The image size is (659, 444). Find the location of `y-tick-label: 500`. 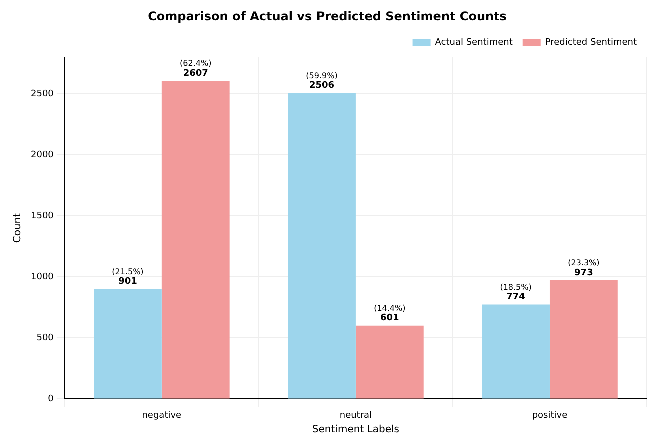

y-tick-label: 500 is located at coordinates (45, 339).